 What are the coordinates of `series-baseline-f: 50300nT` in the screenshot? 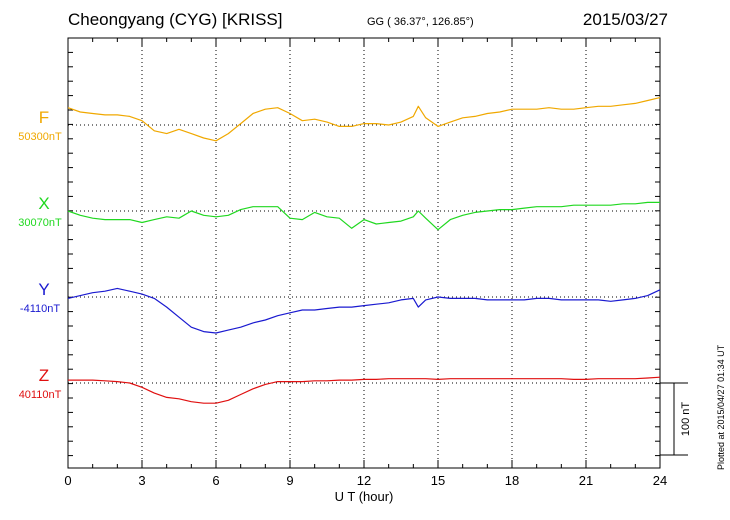 It's located at (40, 137).